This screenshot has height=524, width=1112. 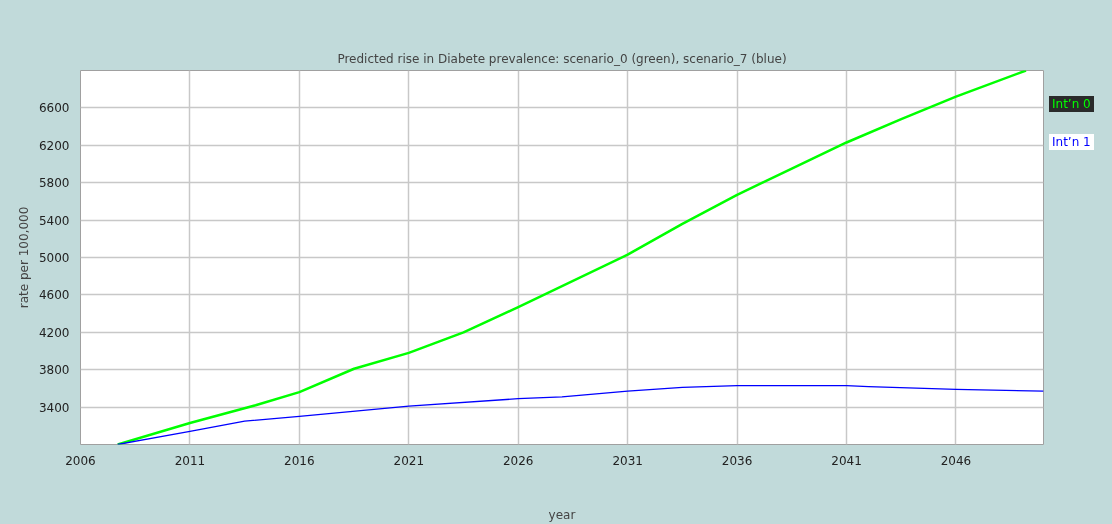 What do you see at coordinates (54, 145) in the screenshot?
I see `y-tick-label: 6200` at bounding box center [54, 145].